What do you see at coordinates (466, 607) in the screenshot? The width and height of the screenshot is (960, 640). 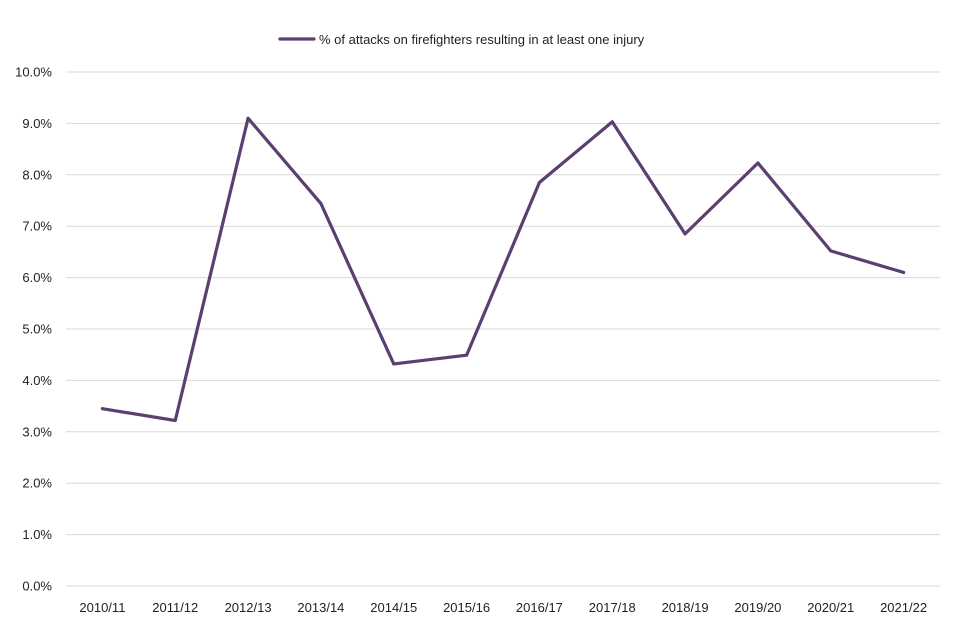 I see `x-tick-label: 2015/16` at bounding box center [466, 607].